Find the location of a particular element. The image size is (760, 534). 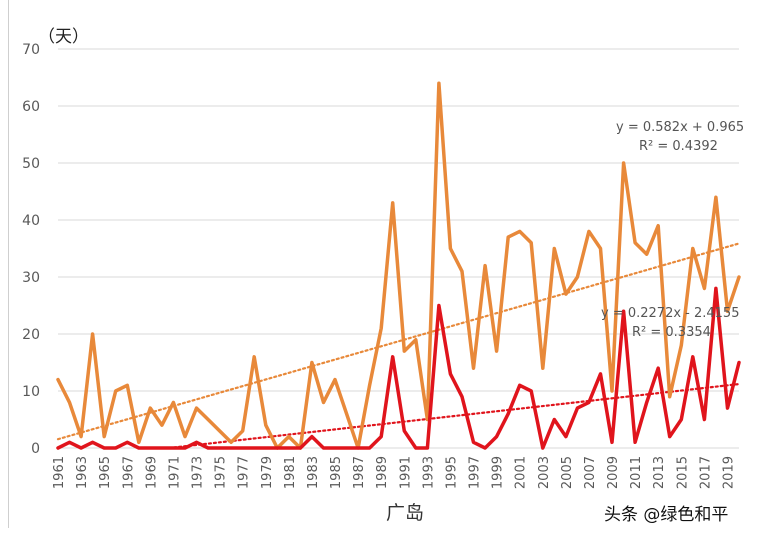

x-tick-label-1993: 1993 is located at coordinates (428, 472).